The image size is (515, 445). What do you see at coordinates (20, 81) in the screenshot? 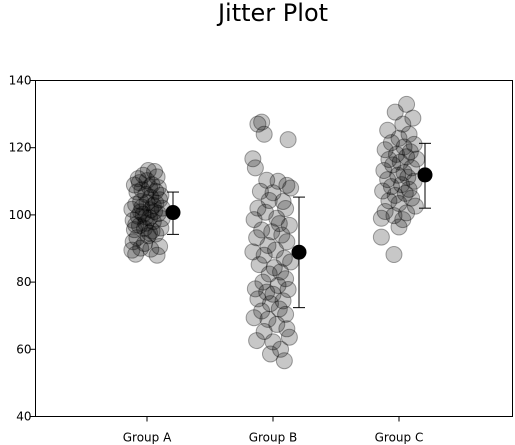
I see `y-tick-label: 140` at bounding box center [20, 81].